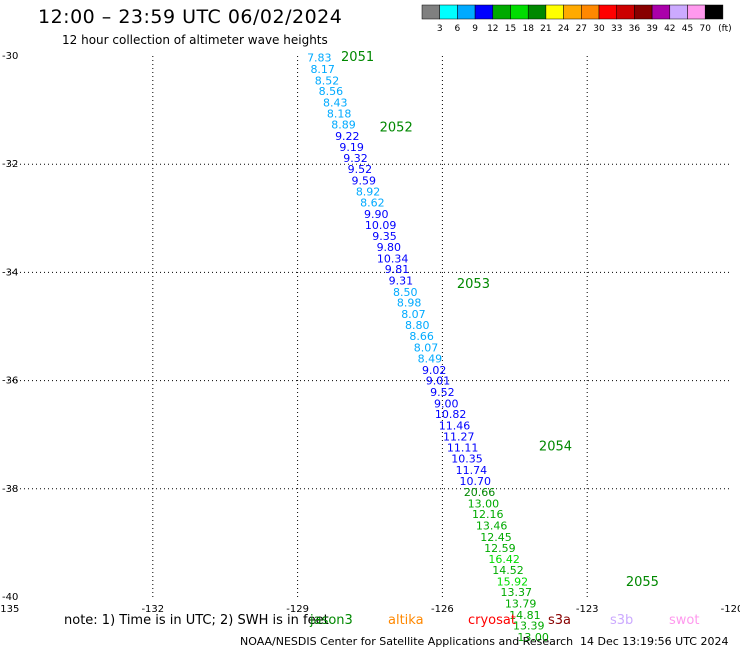 The image size is (740, 650). What do you see at coordinates (730, 609) in the screenshot?
I see `x-tick-label: -120` at bounding box center [730, 609].